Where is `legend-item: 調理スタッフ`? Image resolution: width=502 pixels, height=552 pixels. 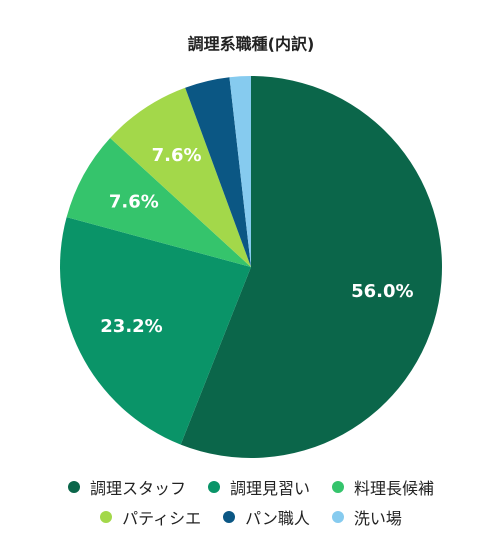 legend-item: 調理スタッフ is located at coordinates (126, 487).